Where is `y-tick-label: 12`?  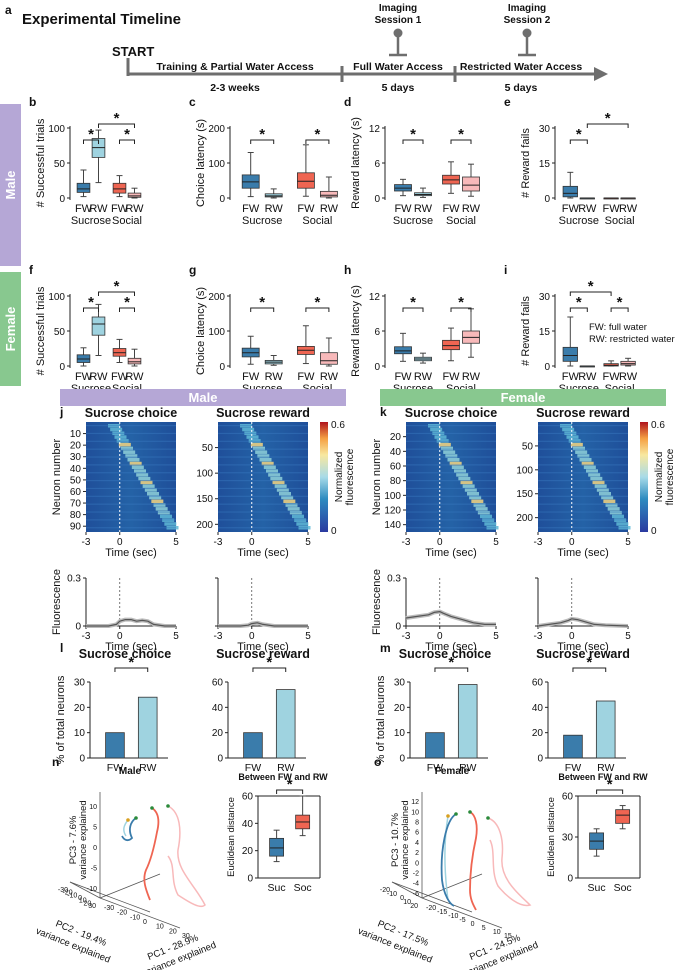 y-tick-label: 12 is located at coordinates (375, 297).